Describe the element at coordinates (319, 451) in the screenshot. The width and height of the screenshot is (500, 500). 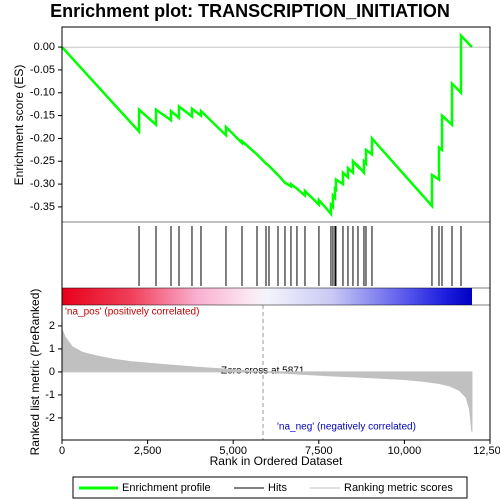
I see `x-tick-label: 7,500` at that location.